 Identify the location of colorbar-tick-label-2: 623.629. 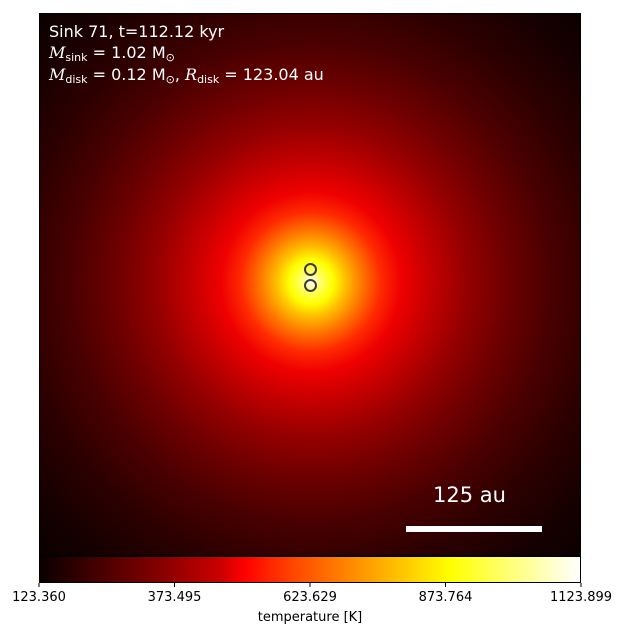
(310, 597).